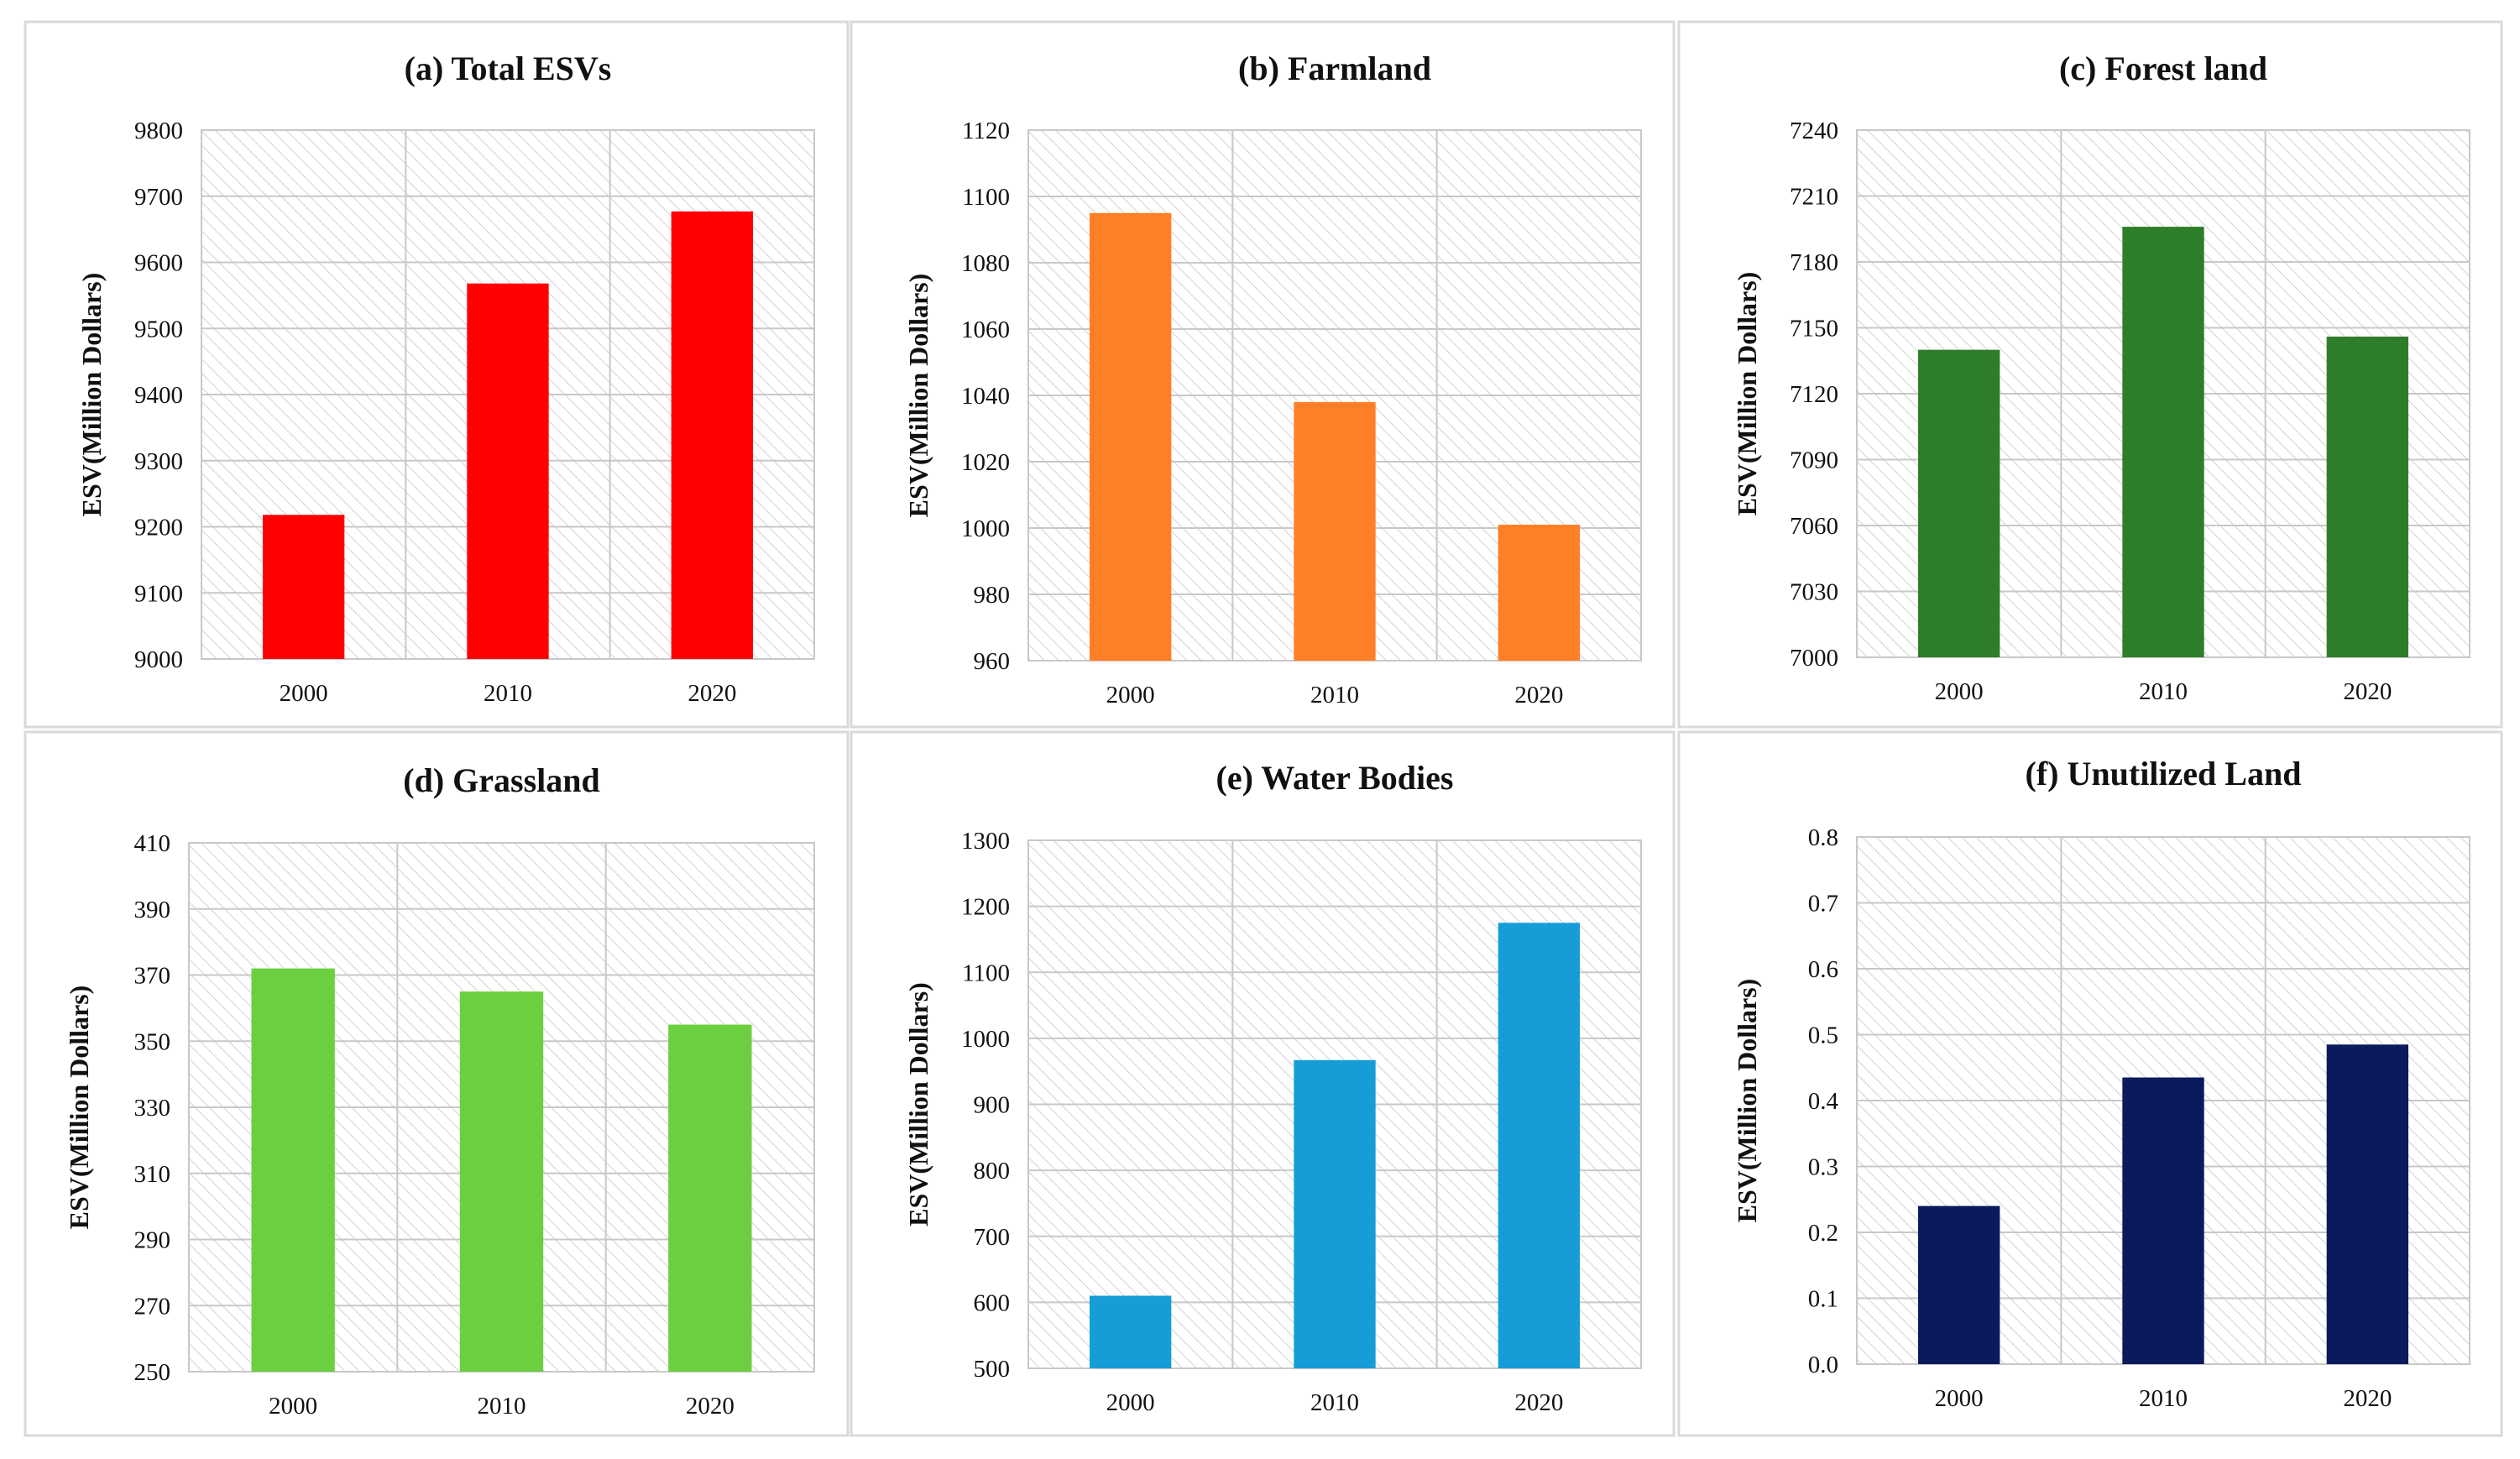 The width and height of the screenshot is (2520, 1459). What do you see at coordinates (158, 329) in the screenshot?
I see `y-tick-label: 9500` at bounding box center [158, 329].